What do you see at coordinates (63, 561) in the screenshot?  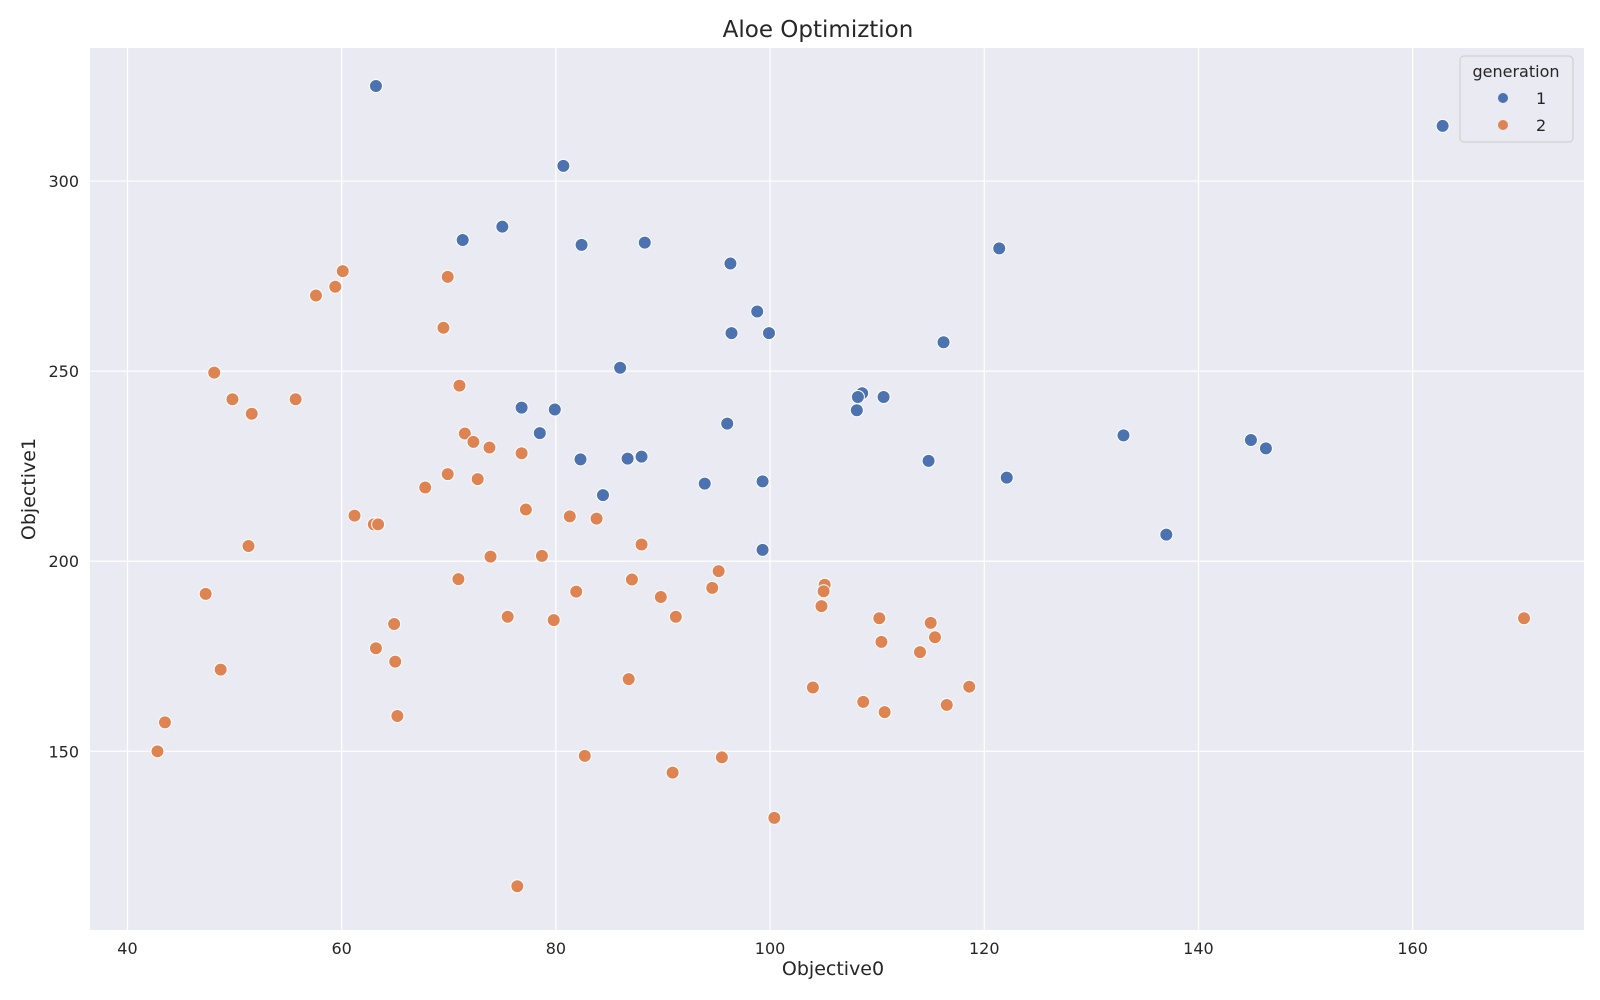 I see `y-tick-label: 200` at bounding box center [63, 561].